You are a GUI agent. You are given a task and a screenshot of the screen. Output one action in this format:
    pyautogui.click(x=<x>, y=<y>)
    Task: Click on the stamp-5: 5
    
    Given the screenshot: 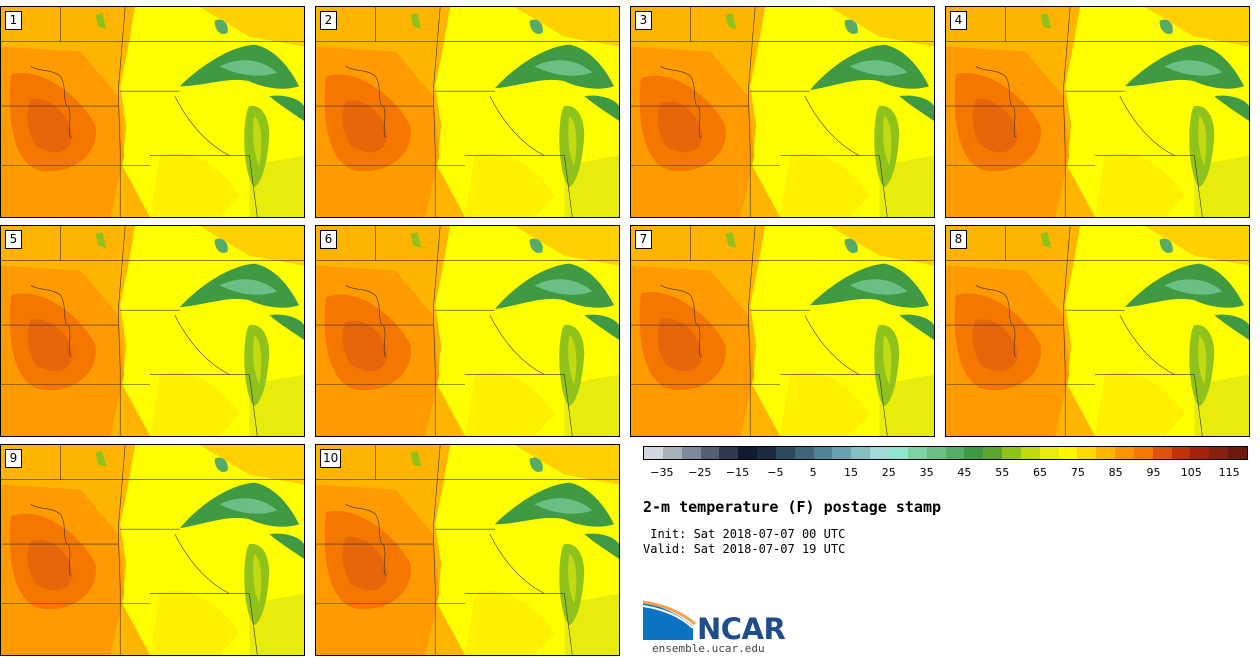 What is the action you would take?
    pyautogui.click(x=152, y=331)
    